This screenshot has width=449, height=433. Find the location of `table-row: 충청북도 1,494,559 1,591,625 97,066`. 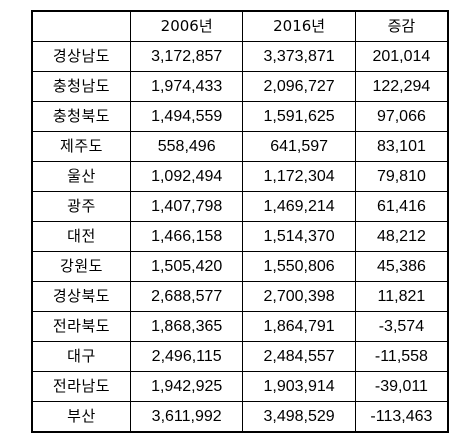

table-row: 충청북도 1,494,559 1,591,625 97,066 is located at coordinates (240, 116).